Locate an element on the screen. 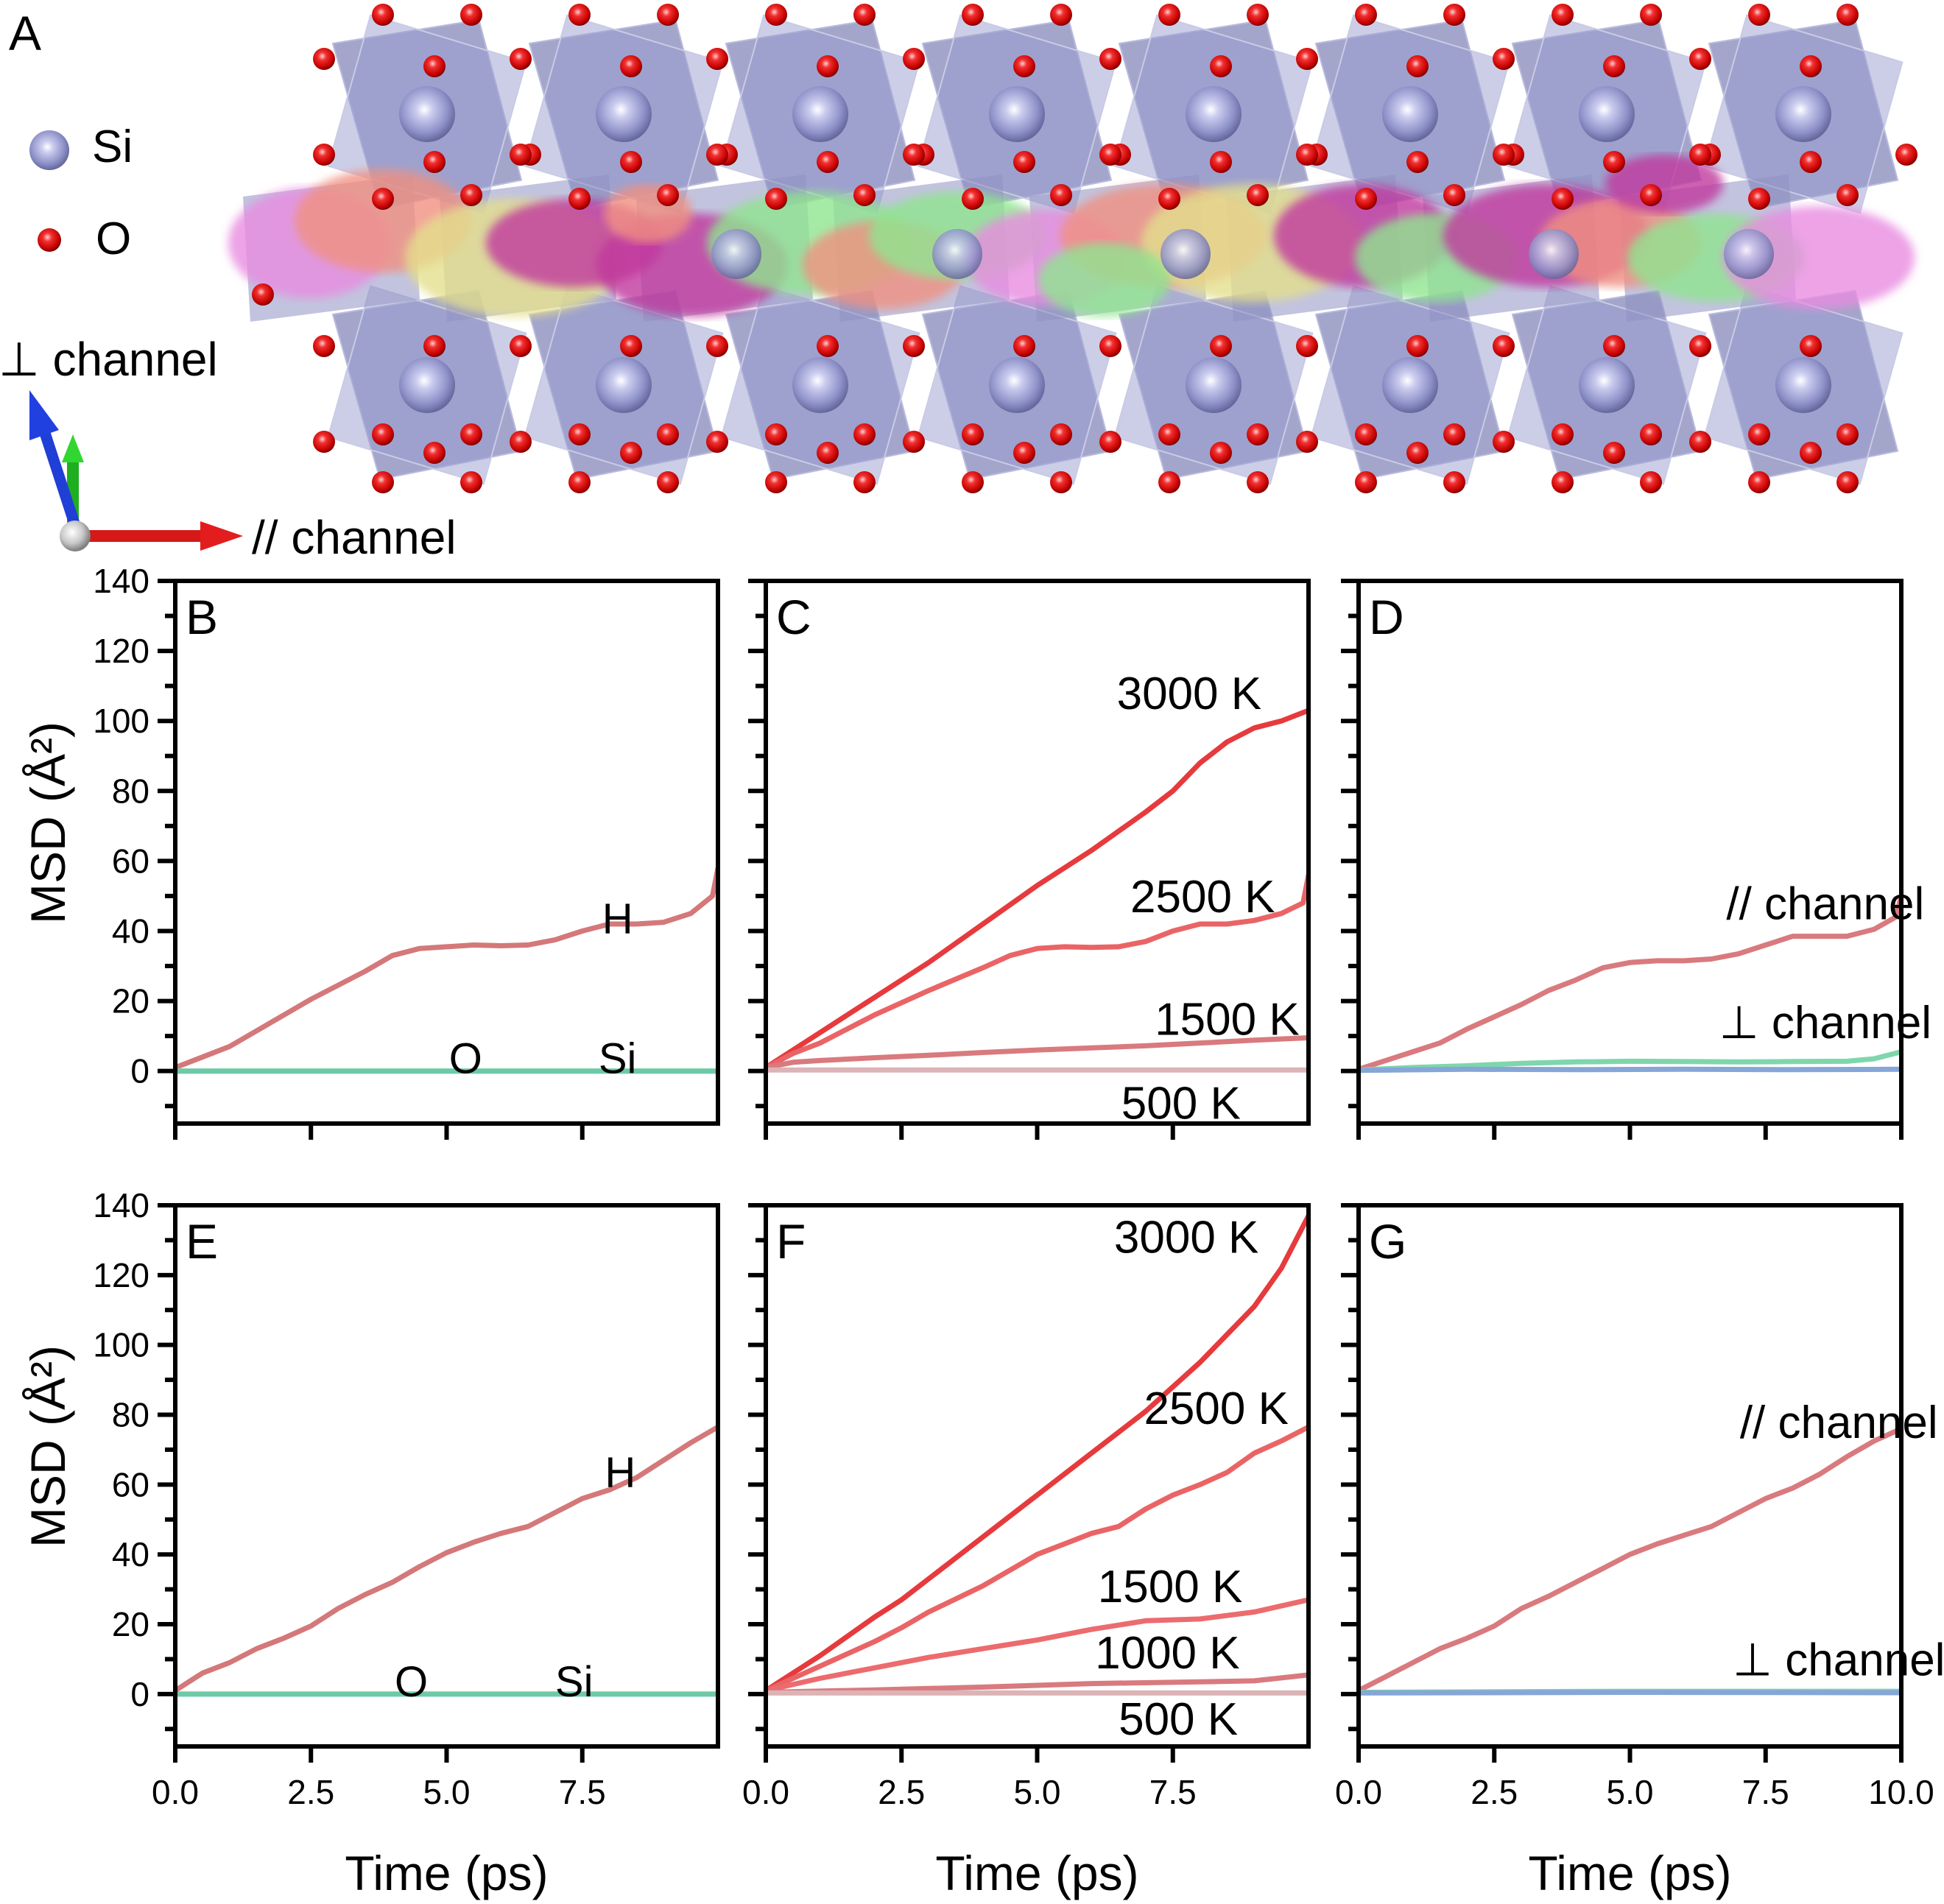  series-annotation: Si is located at coordinates (574, 1682).